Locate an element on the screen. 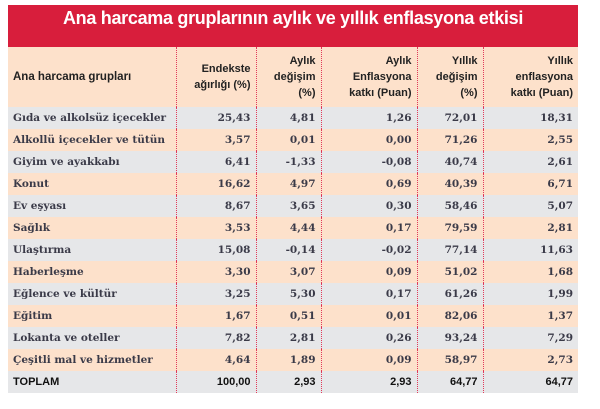 The width and height of the screenshot is (600, 409). cell-weight: 16,62 is located at coordinates (215, 184).